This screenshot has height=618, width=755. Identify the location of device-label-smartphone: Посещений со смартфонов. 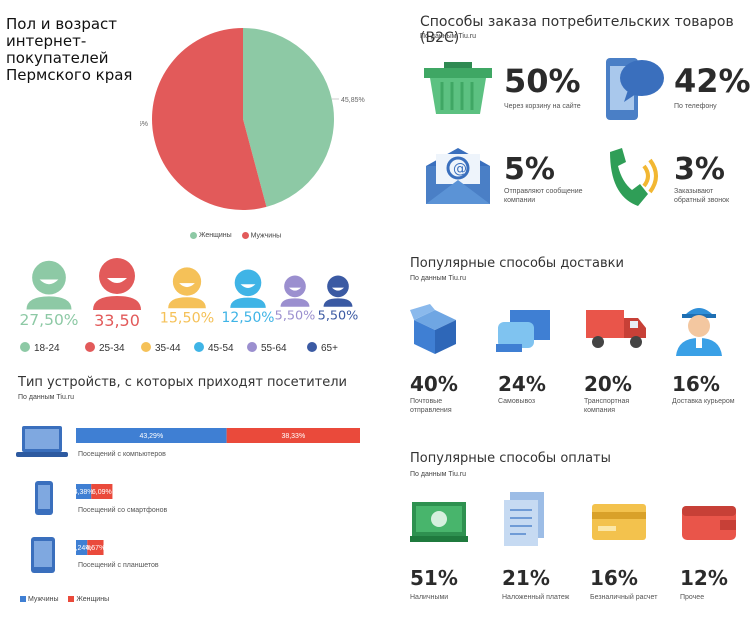
(123, 510).